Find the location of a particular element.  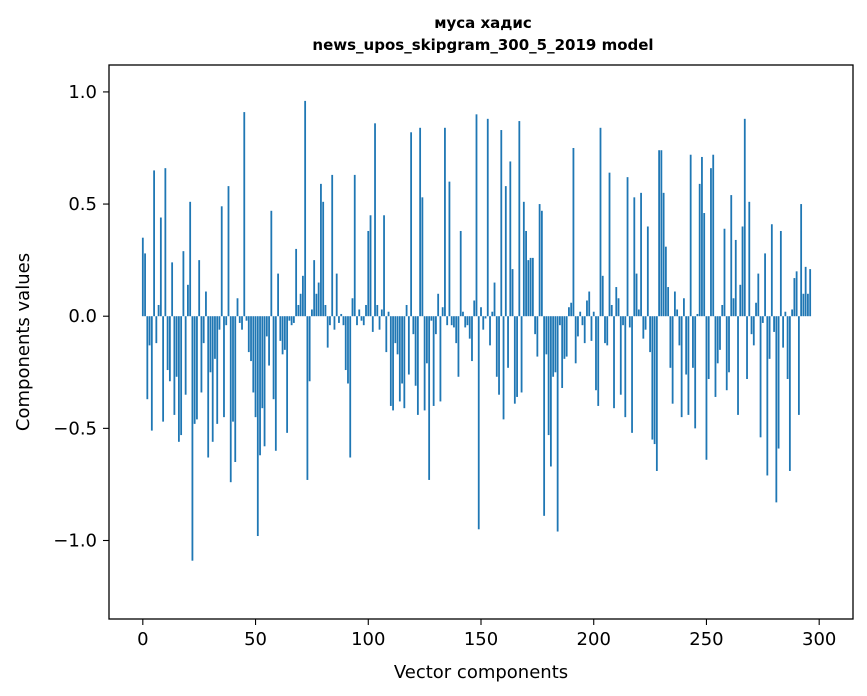

x-axis-label: Vector components is located at coordinates (481, 672).